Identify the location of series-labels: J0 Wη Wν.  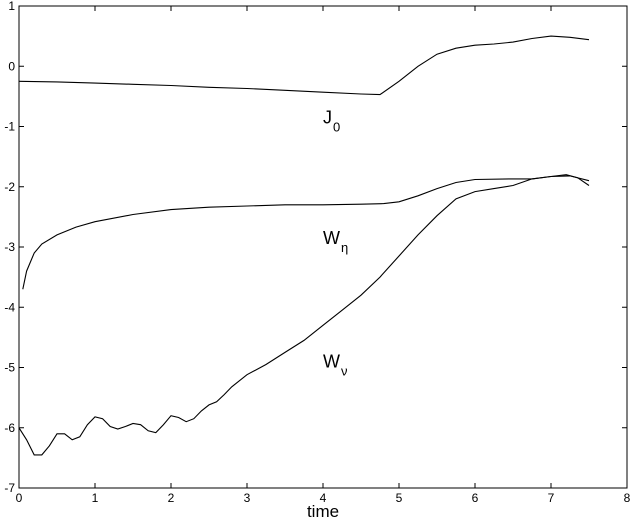
(335, 242).